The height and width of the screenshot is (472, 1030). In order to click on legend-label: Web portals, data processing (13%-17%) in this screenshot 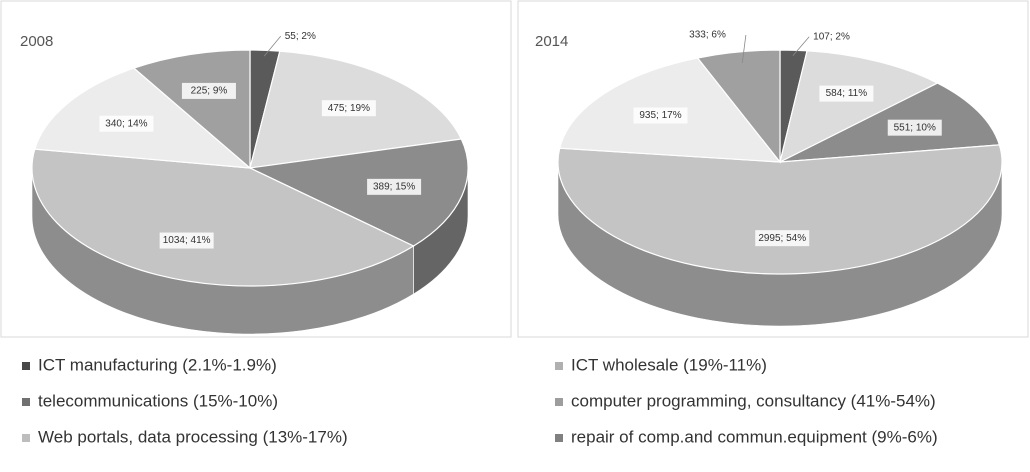, I will do `click(193, 436)`.